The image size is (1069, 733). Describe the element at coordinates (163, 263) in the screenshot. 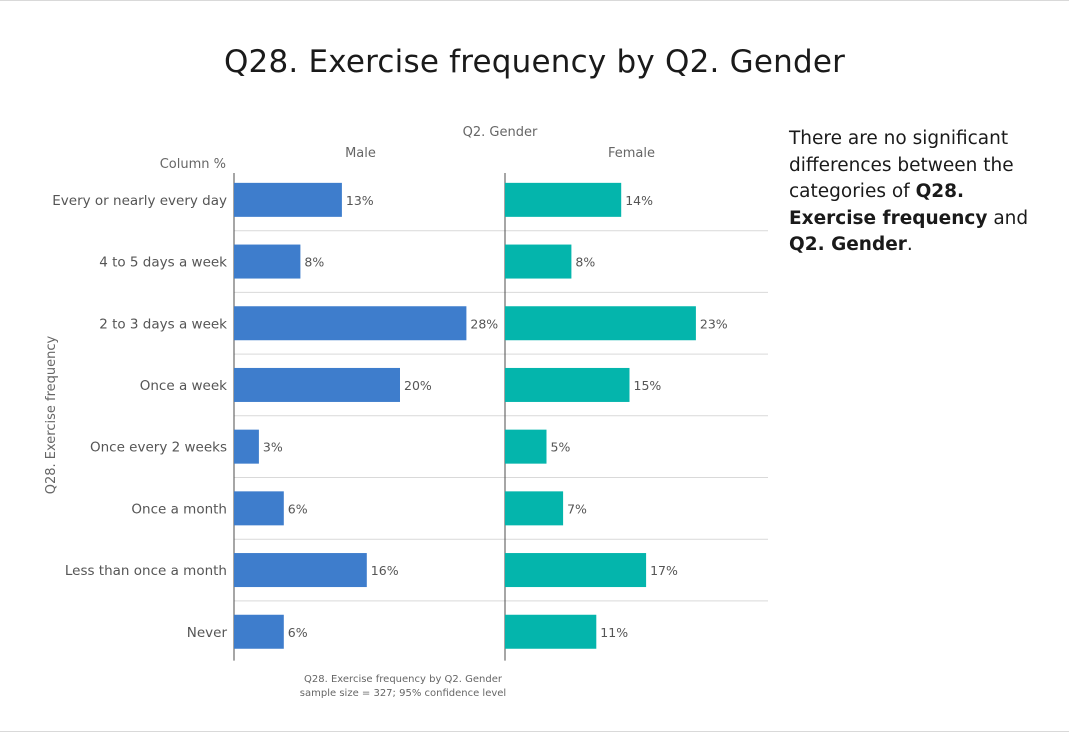

I see `category-label: 4 to 5 days a week` at that location.